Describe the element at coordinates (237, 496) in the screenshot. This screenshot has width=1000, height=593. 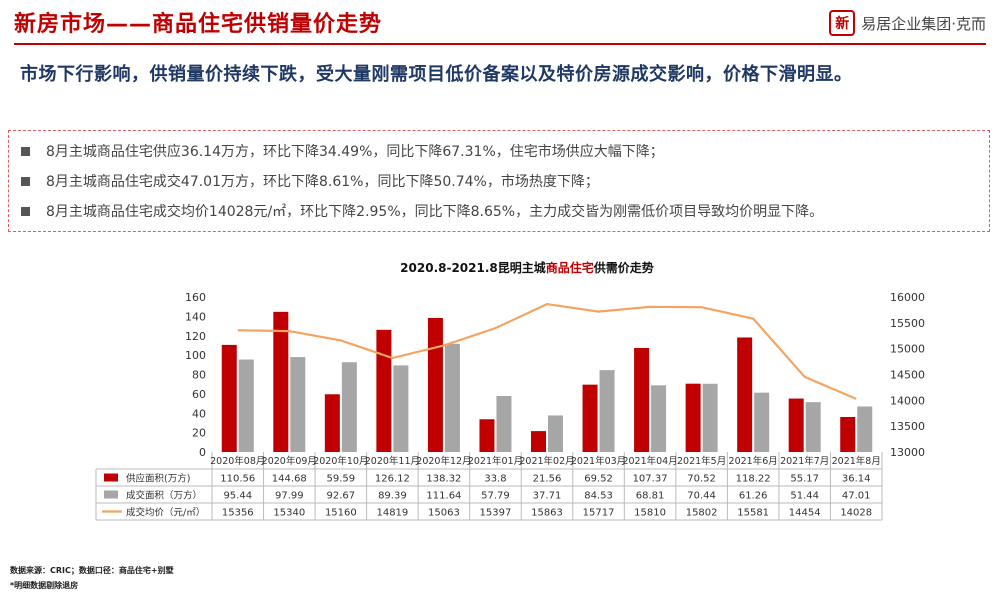
I see `data-label: 95.44` at that location.